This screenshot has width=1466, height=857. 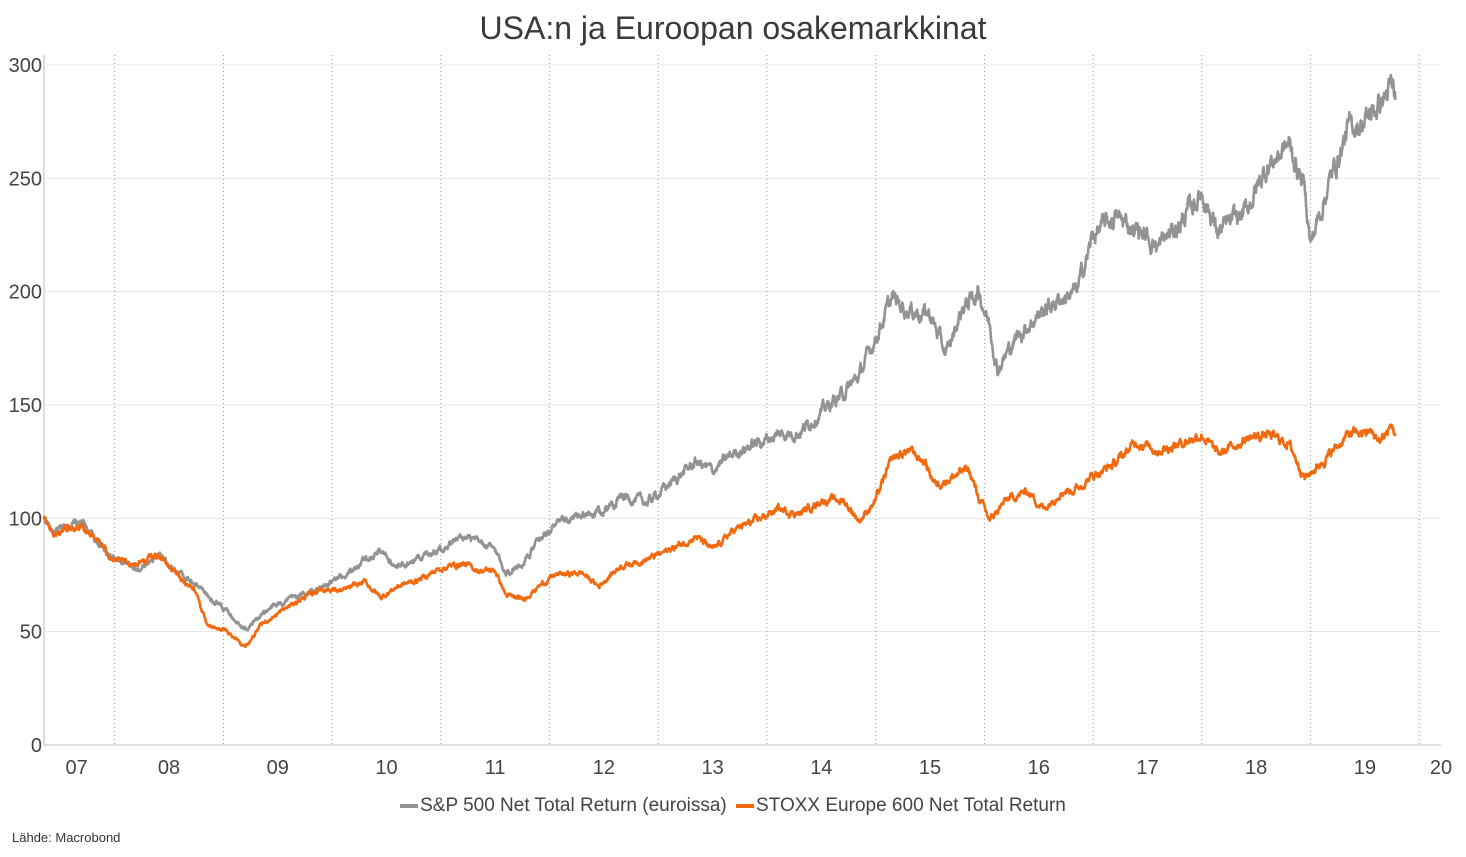 I want to click on x-tick-label-13: 13, so click(x=712, y=768).